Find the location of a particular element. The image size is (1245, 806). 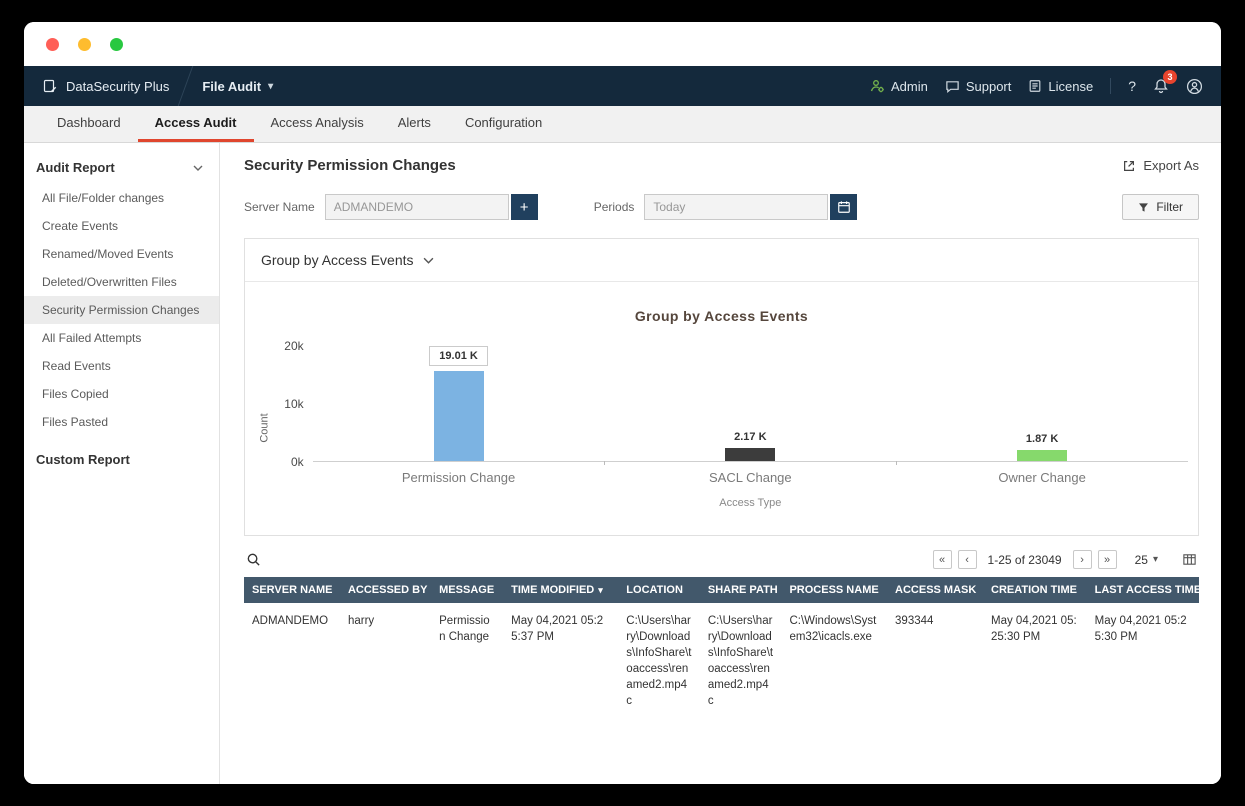

license-menu: License is located at coordinates (1060, 86).